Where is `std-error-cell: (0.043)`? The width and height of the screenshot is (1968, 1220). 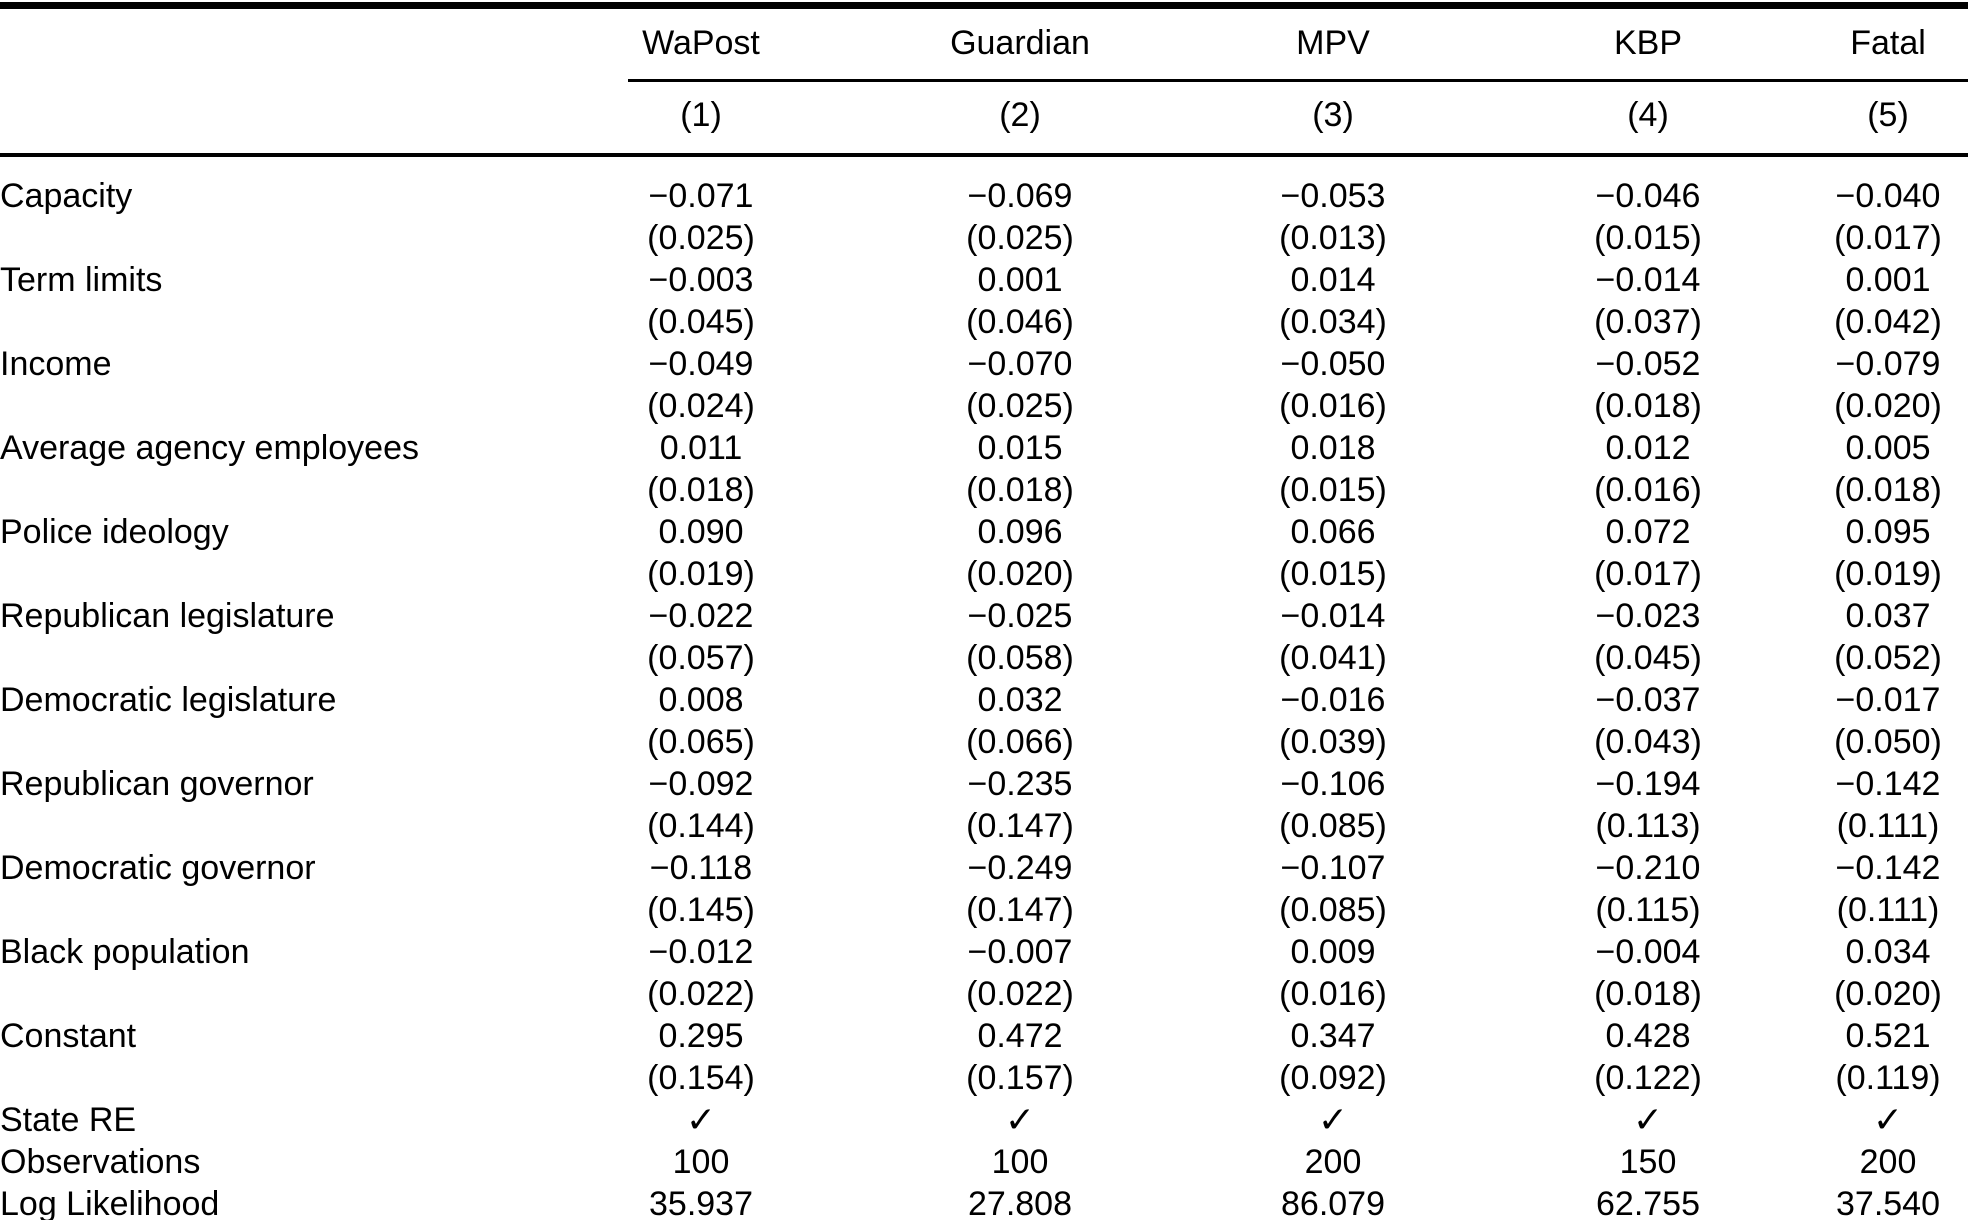 std-error-cell: (0.043) is located at coordinates (1648, 741).